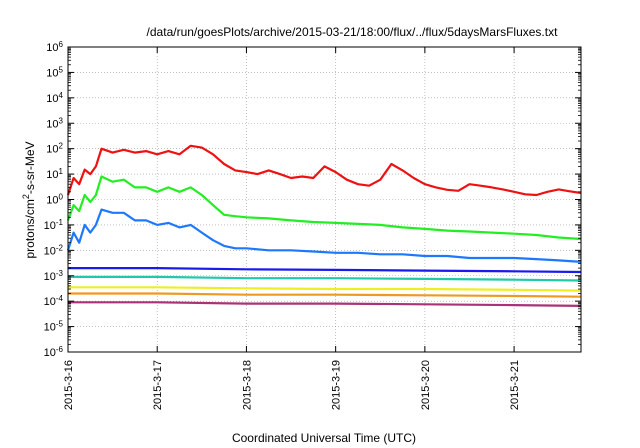 The width and height of the screenshot is (640, 448). I want to click on y-tick-label: 10⁶, so click(54, 47).